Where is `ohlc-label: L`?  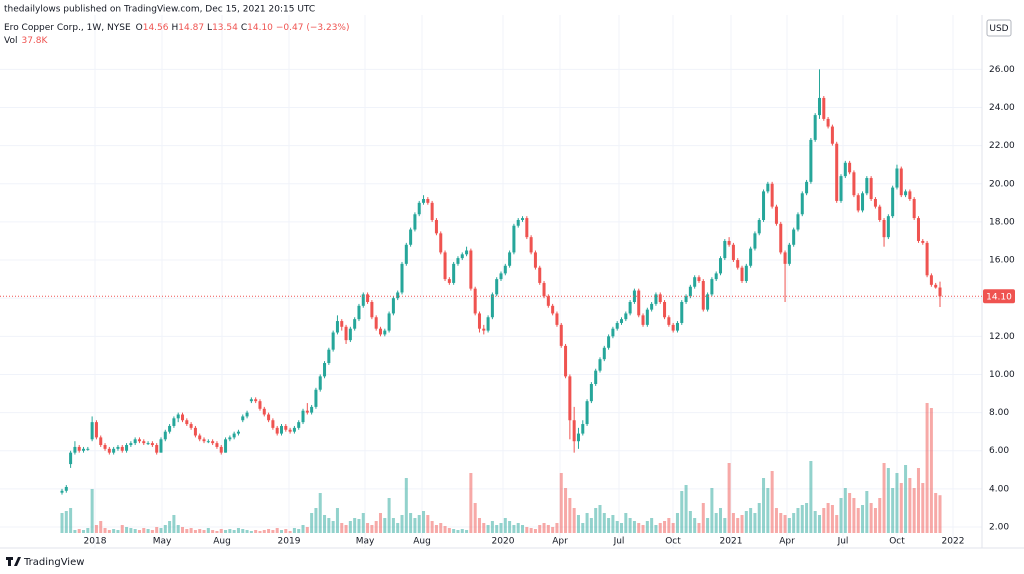 ohlc-label: L is located at coordinates (209, 28).